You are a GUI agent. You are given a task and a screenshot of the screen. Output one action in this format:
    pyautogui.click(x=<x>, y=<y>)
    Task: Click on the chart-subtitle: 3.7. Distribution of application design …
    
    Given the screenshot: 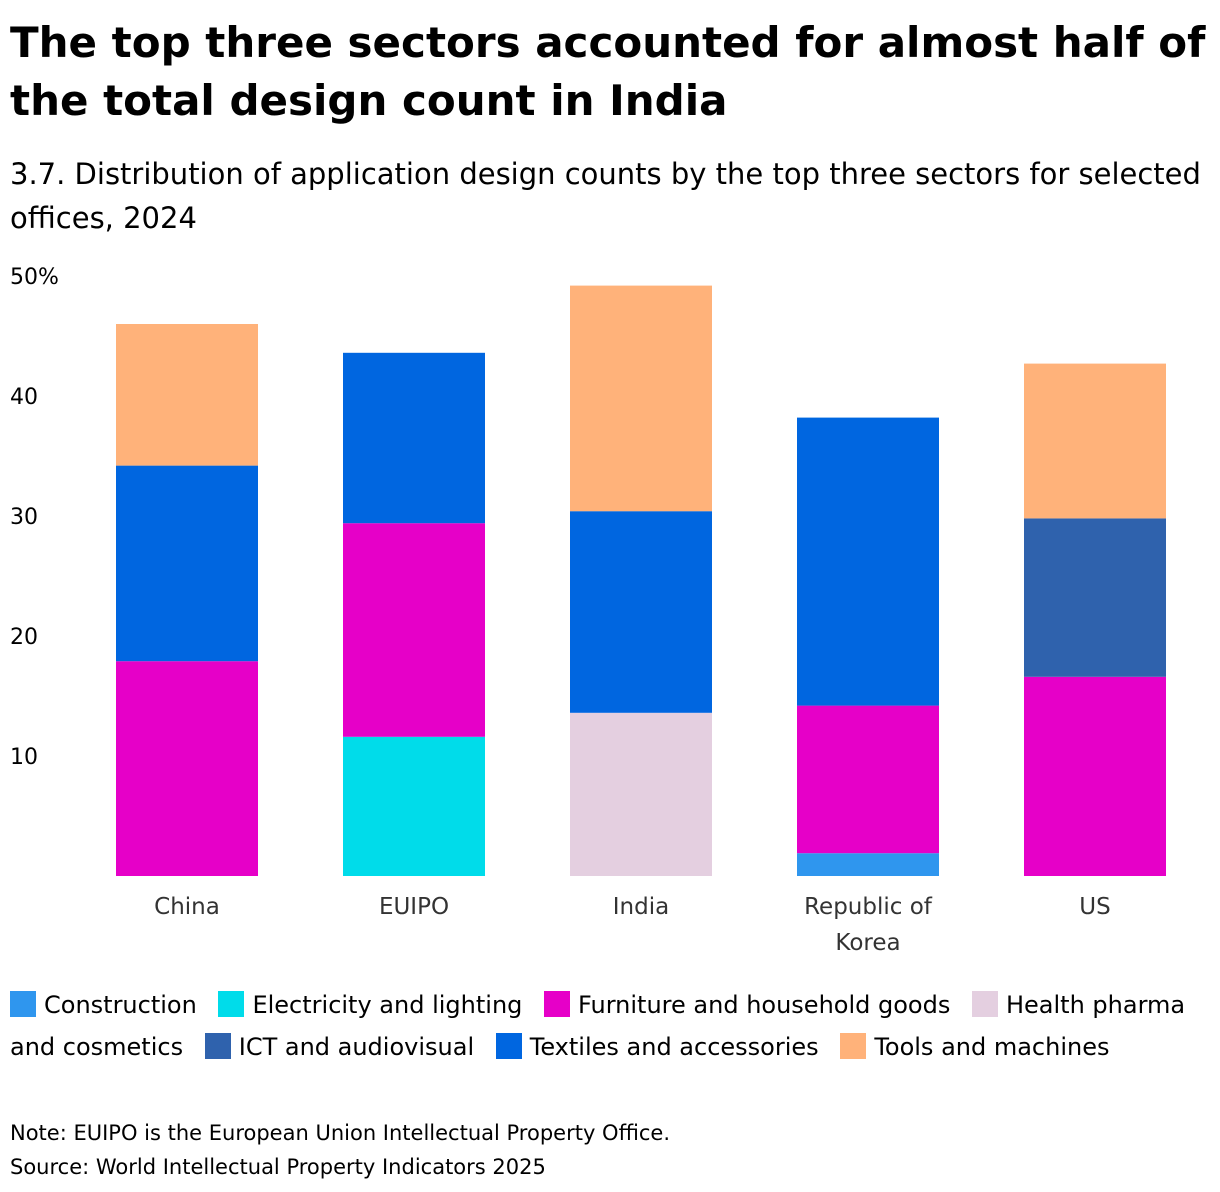 What is the action you would take?
    pyautogui.click(x=605, y=196)
    